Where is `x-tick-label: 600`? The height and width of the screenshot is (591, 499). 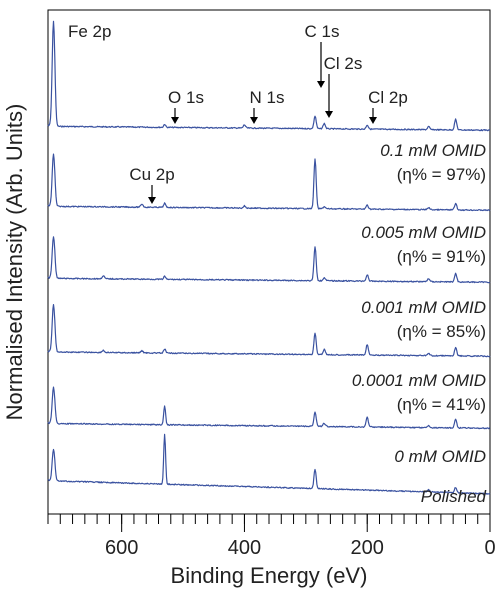
x-tick-label: 600 is located at coordinates (121, 548).